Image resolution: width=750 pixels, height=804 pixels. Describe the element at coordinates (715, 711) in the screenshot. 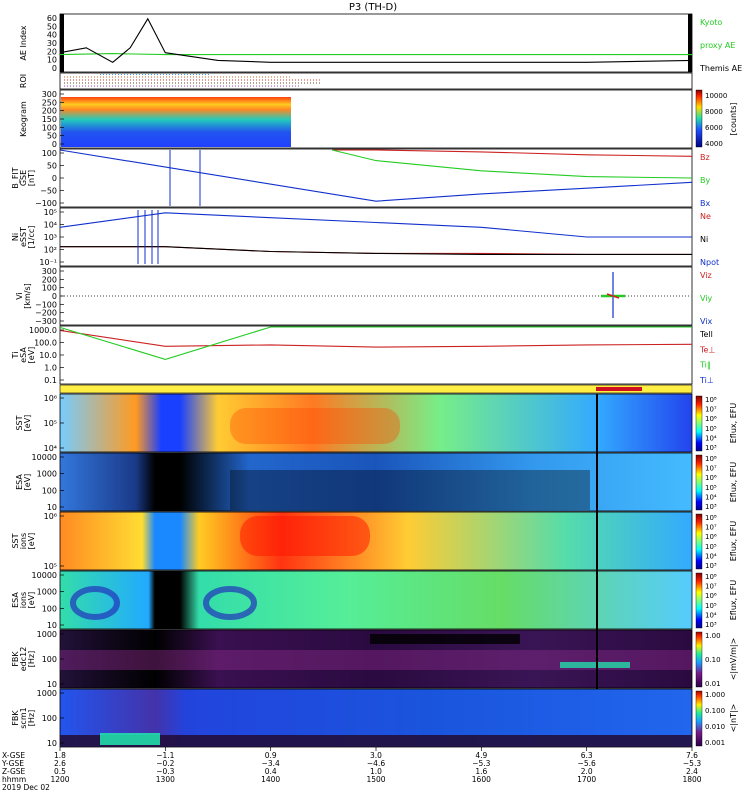

I see `colorbar-tick-label: 0.100` at that location.